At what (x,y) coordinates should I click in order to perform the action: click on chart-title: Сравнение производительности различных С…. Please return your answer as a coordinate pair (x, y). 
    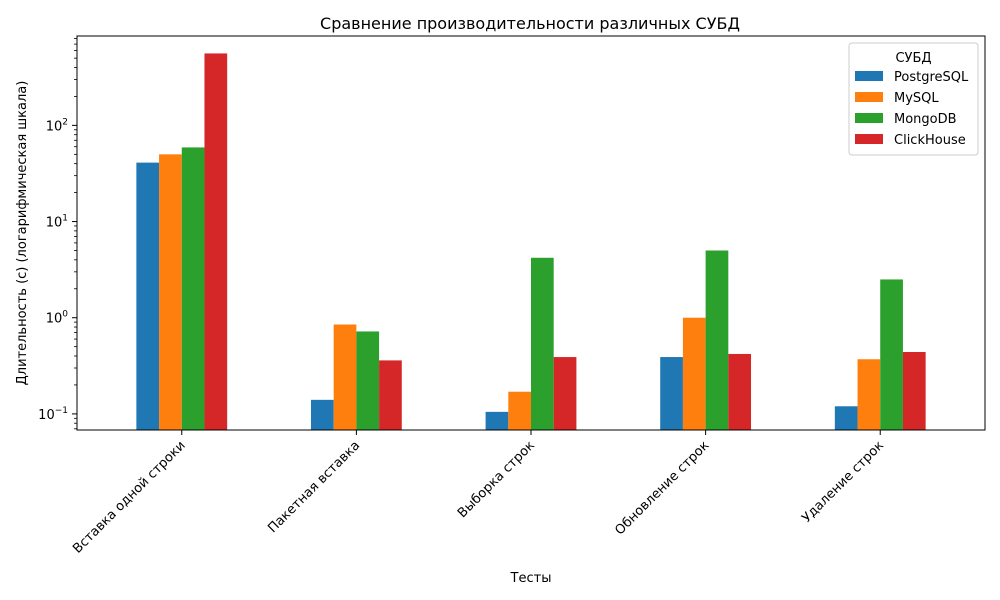
    Looking at the image, I should click on (530, 23).